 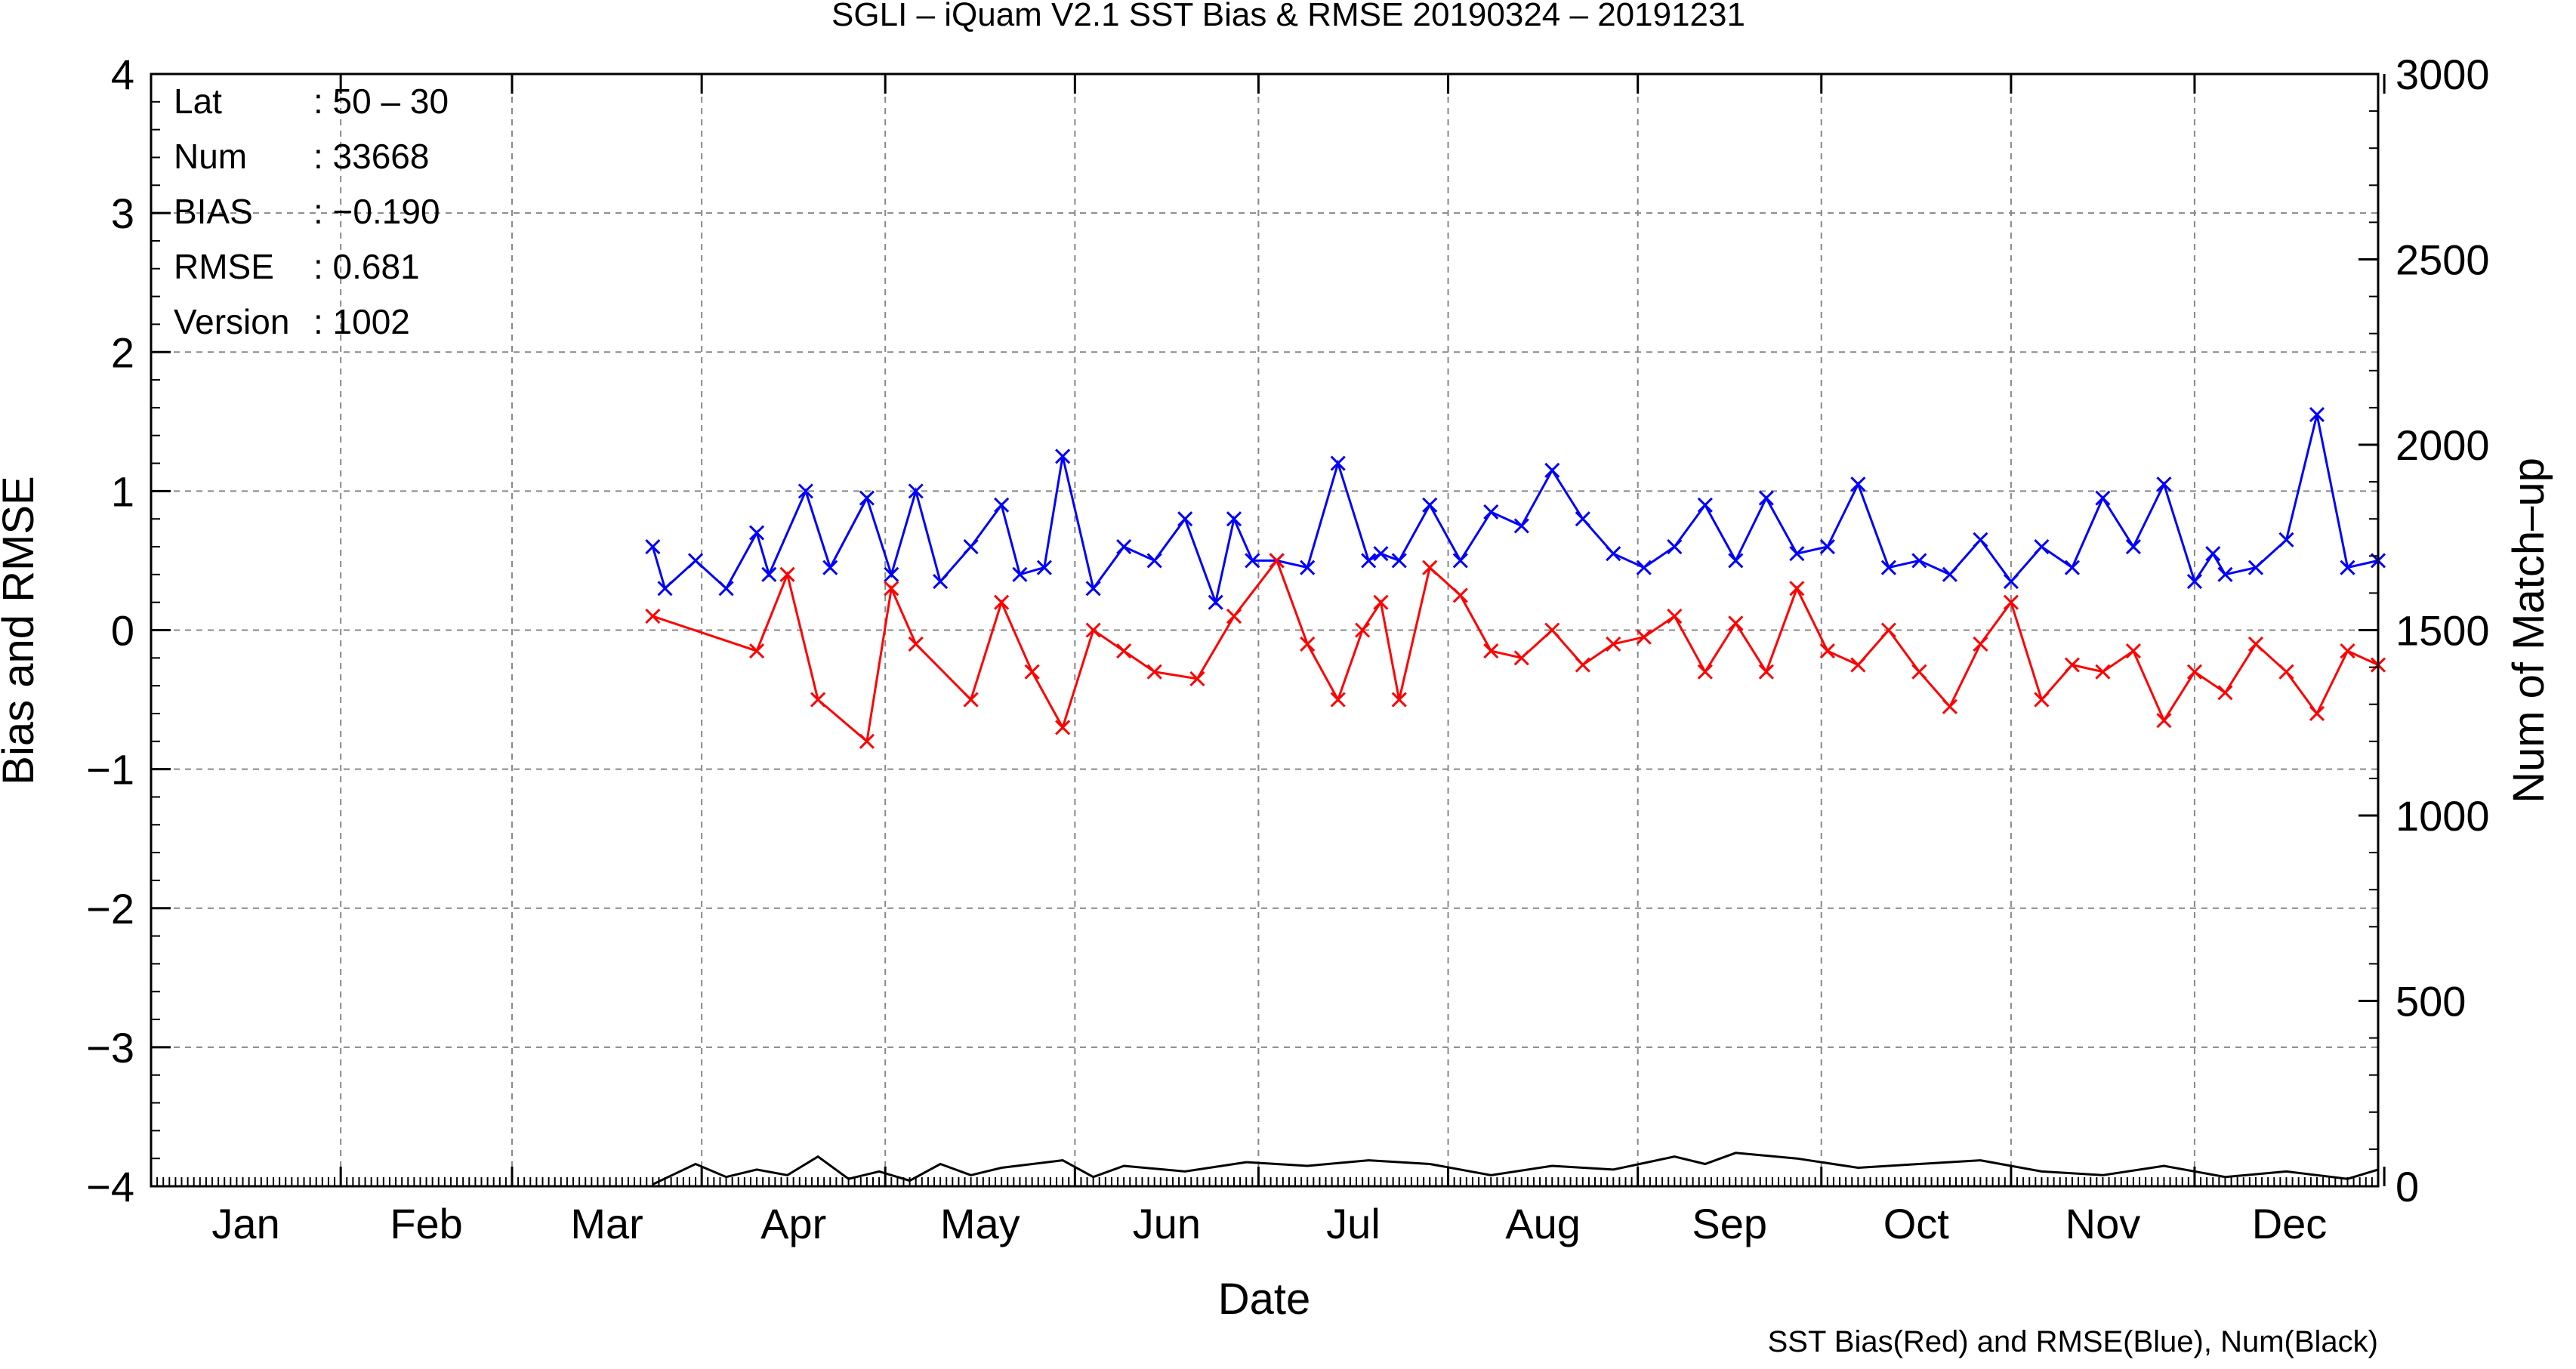 I want to click on y-axis-label: Bias and RMSE, so click(x=21, y=630).